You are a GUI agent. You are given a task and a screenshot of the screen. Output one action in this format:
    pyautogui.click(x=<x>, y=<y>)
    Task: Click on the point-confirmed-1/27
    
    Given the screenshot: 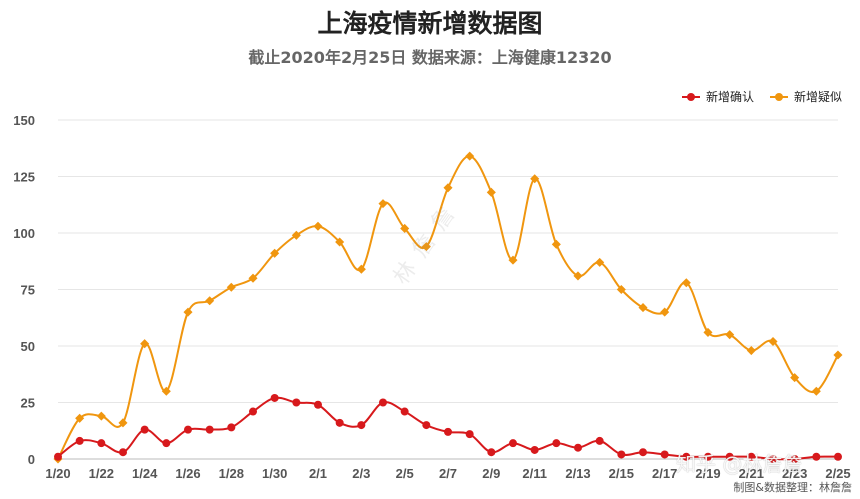 What is the action you would take?
    pyautogui.click(x=209, y=429)
    